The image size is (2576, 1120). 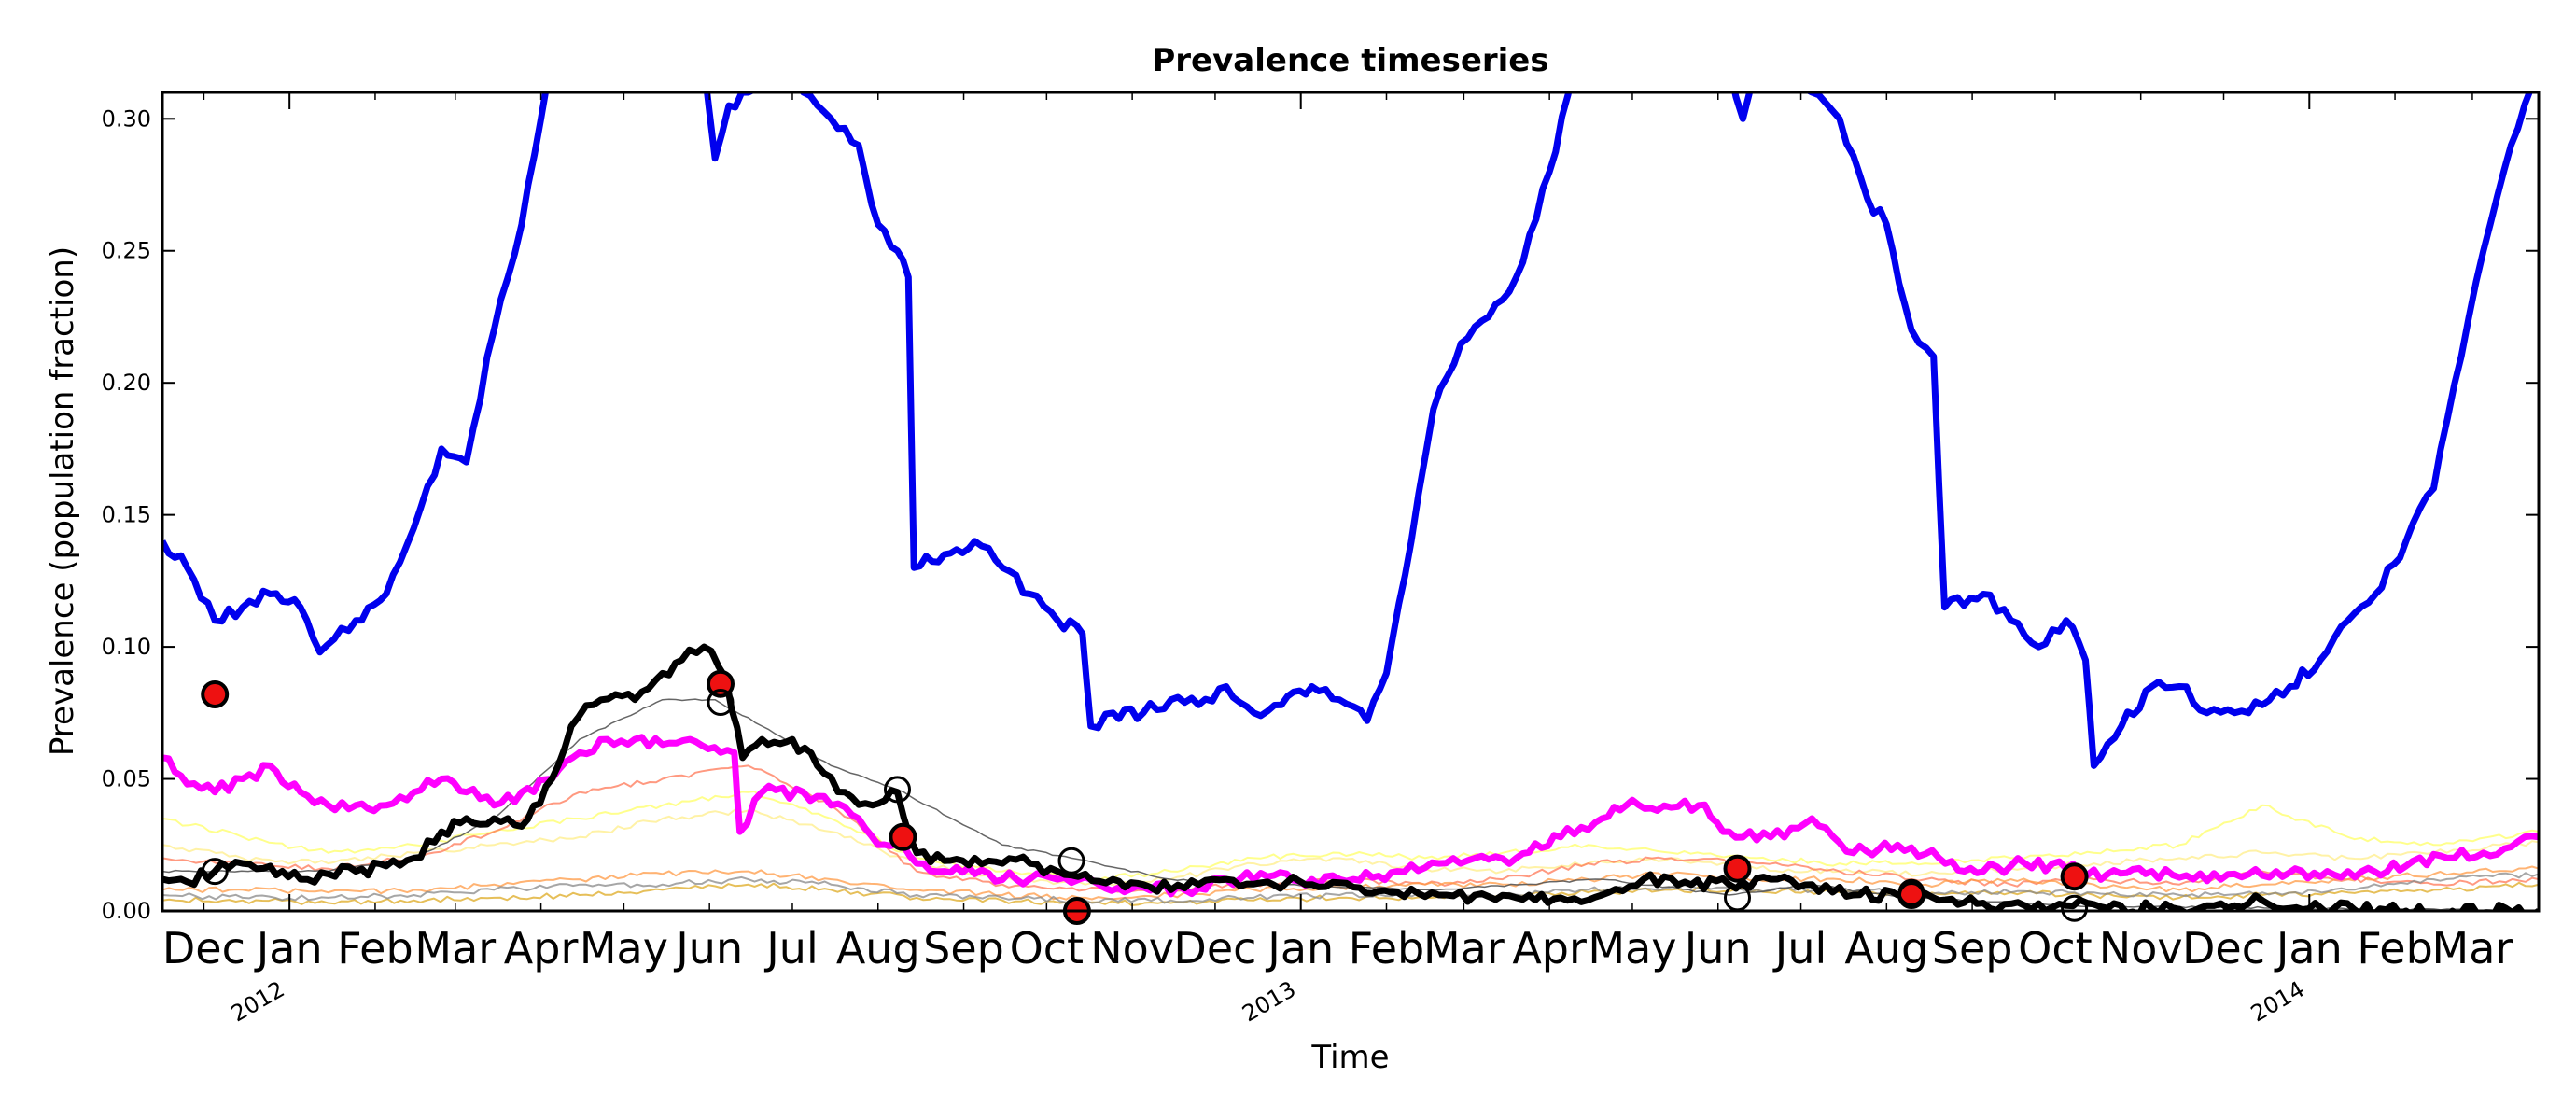 I want to click on year-label-2: 2014, so click(x=2278, y=1002).